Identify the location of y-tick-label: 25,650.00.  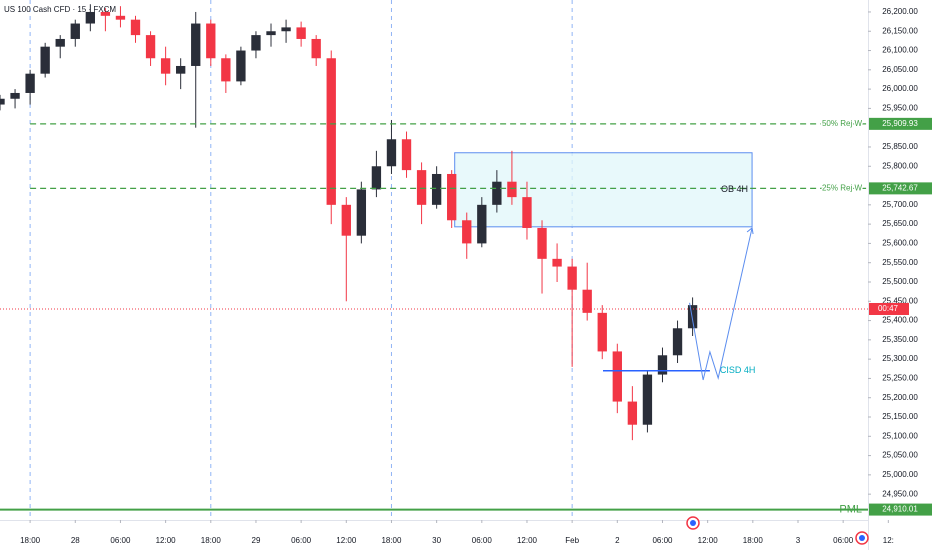
(900, 223).